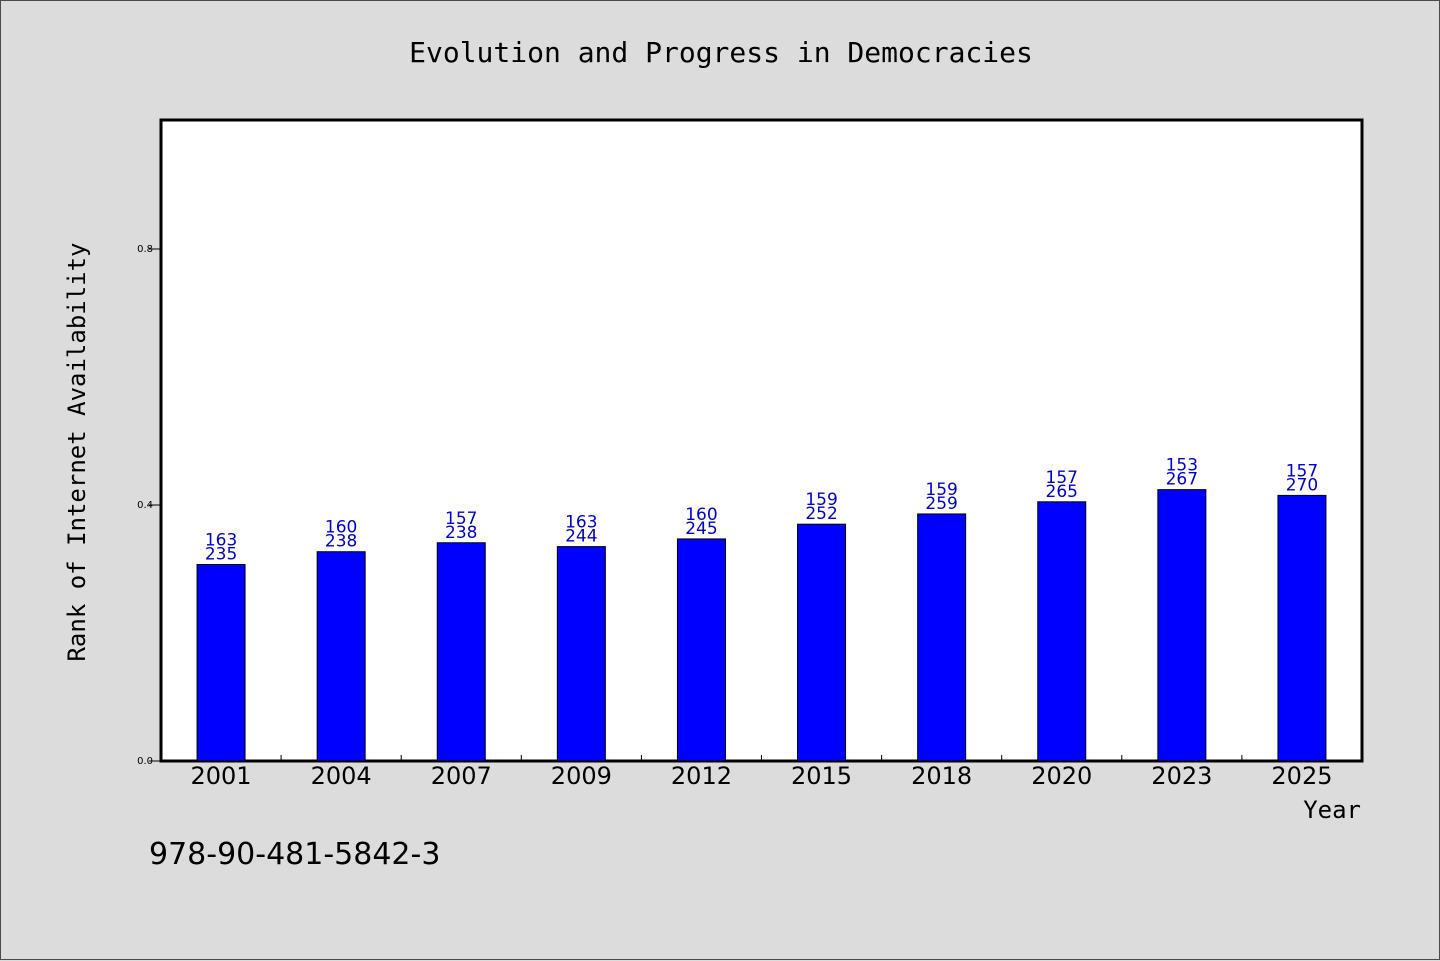  I want to click on x-tick-label-2018: 2018, so click(941, 776).